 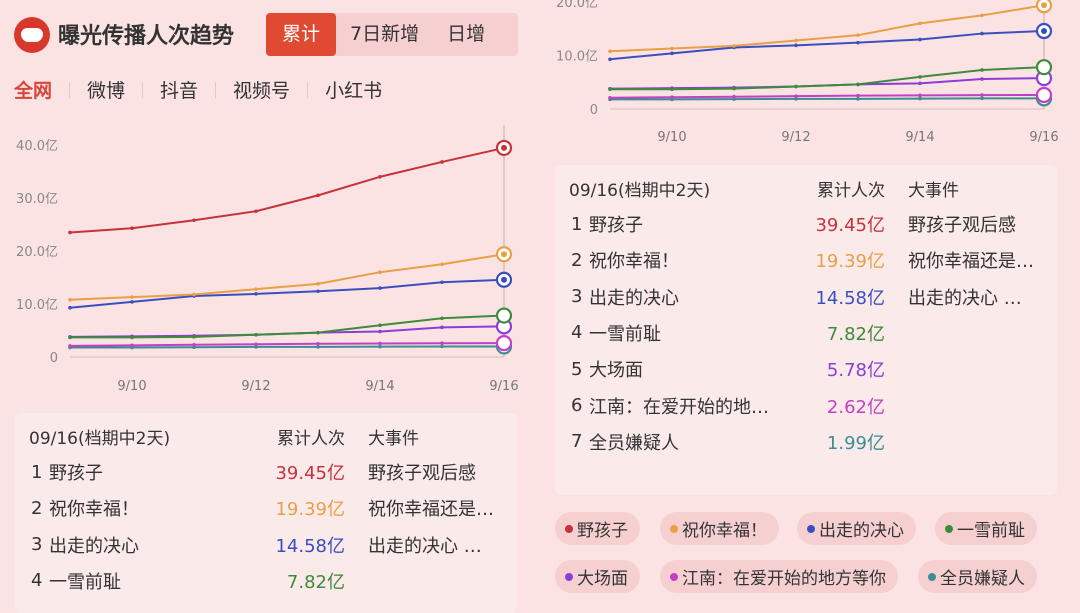 I want to click on x-tick-label: 9/12, so click(x=255, y=386).